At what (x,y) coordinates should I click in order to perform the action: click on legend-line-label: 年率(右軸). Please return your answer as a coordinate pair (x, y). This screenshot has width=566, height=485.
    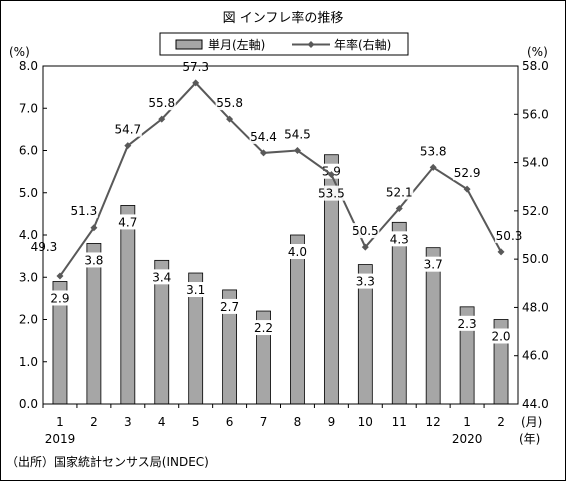
    Looking at the image, I should click on (362, 44).